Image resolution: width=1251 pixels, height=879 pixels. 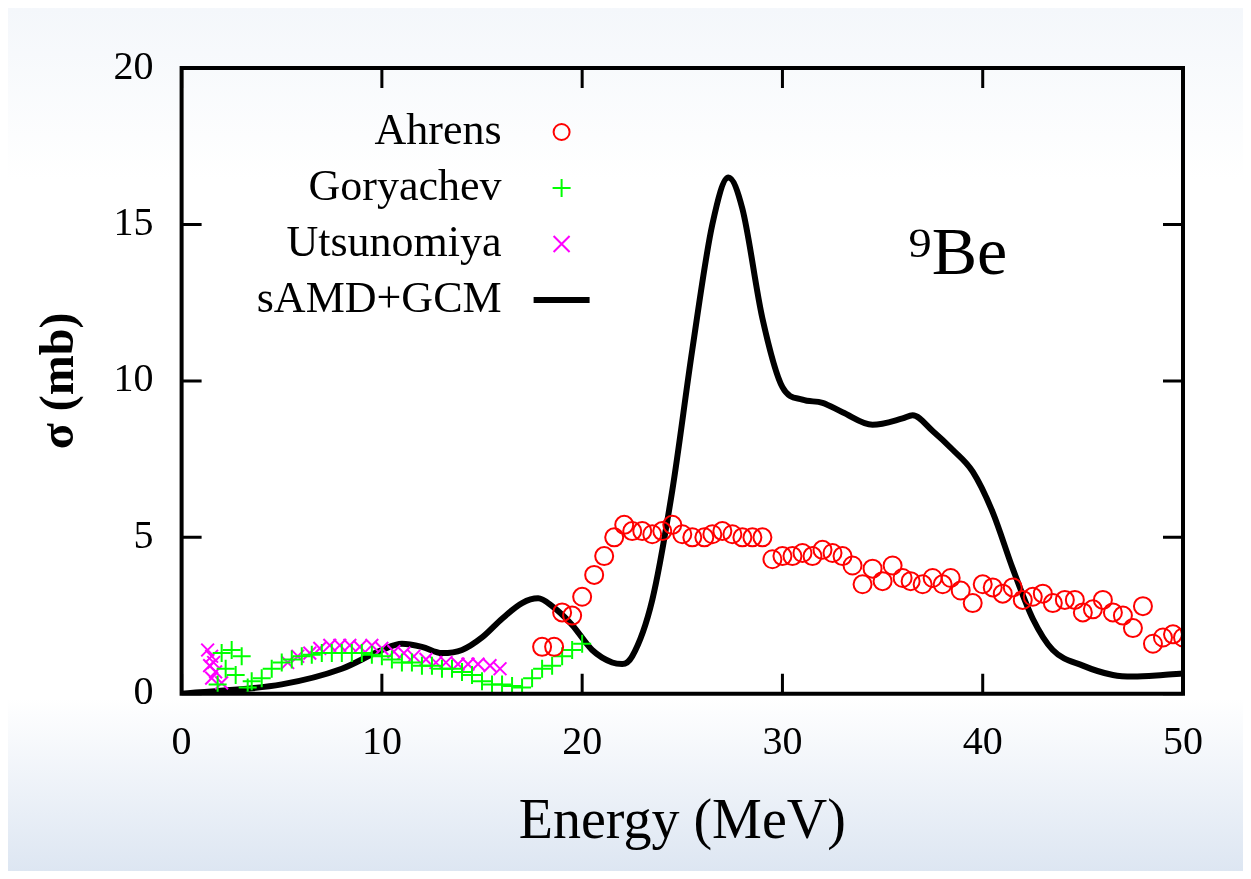 I want to click on x-tick-label: 40, so click(x=982, y=741).